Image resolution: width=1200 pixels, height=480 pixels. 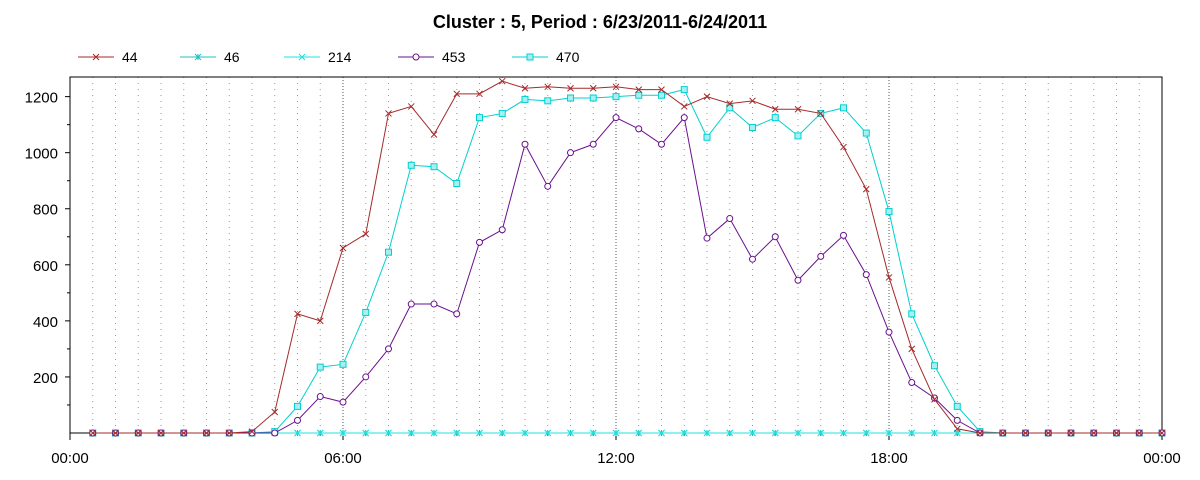 What do you see at coordinates (889, 458) in the screenshot?
I see `x-tick-label: 18:00` at bounding box center [889, 458].